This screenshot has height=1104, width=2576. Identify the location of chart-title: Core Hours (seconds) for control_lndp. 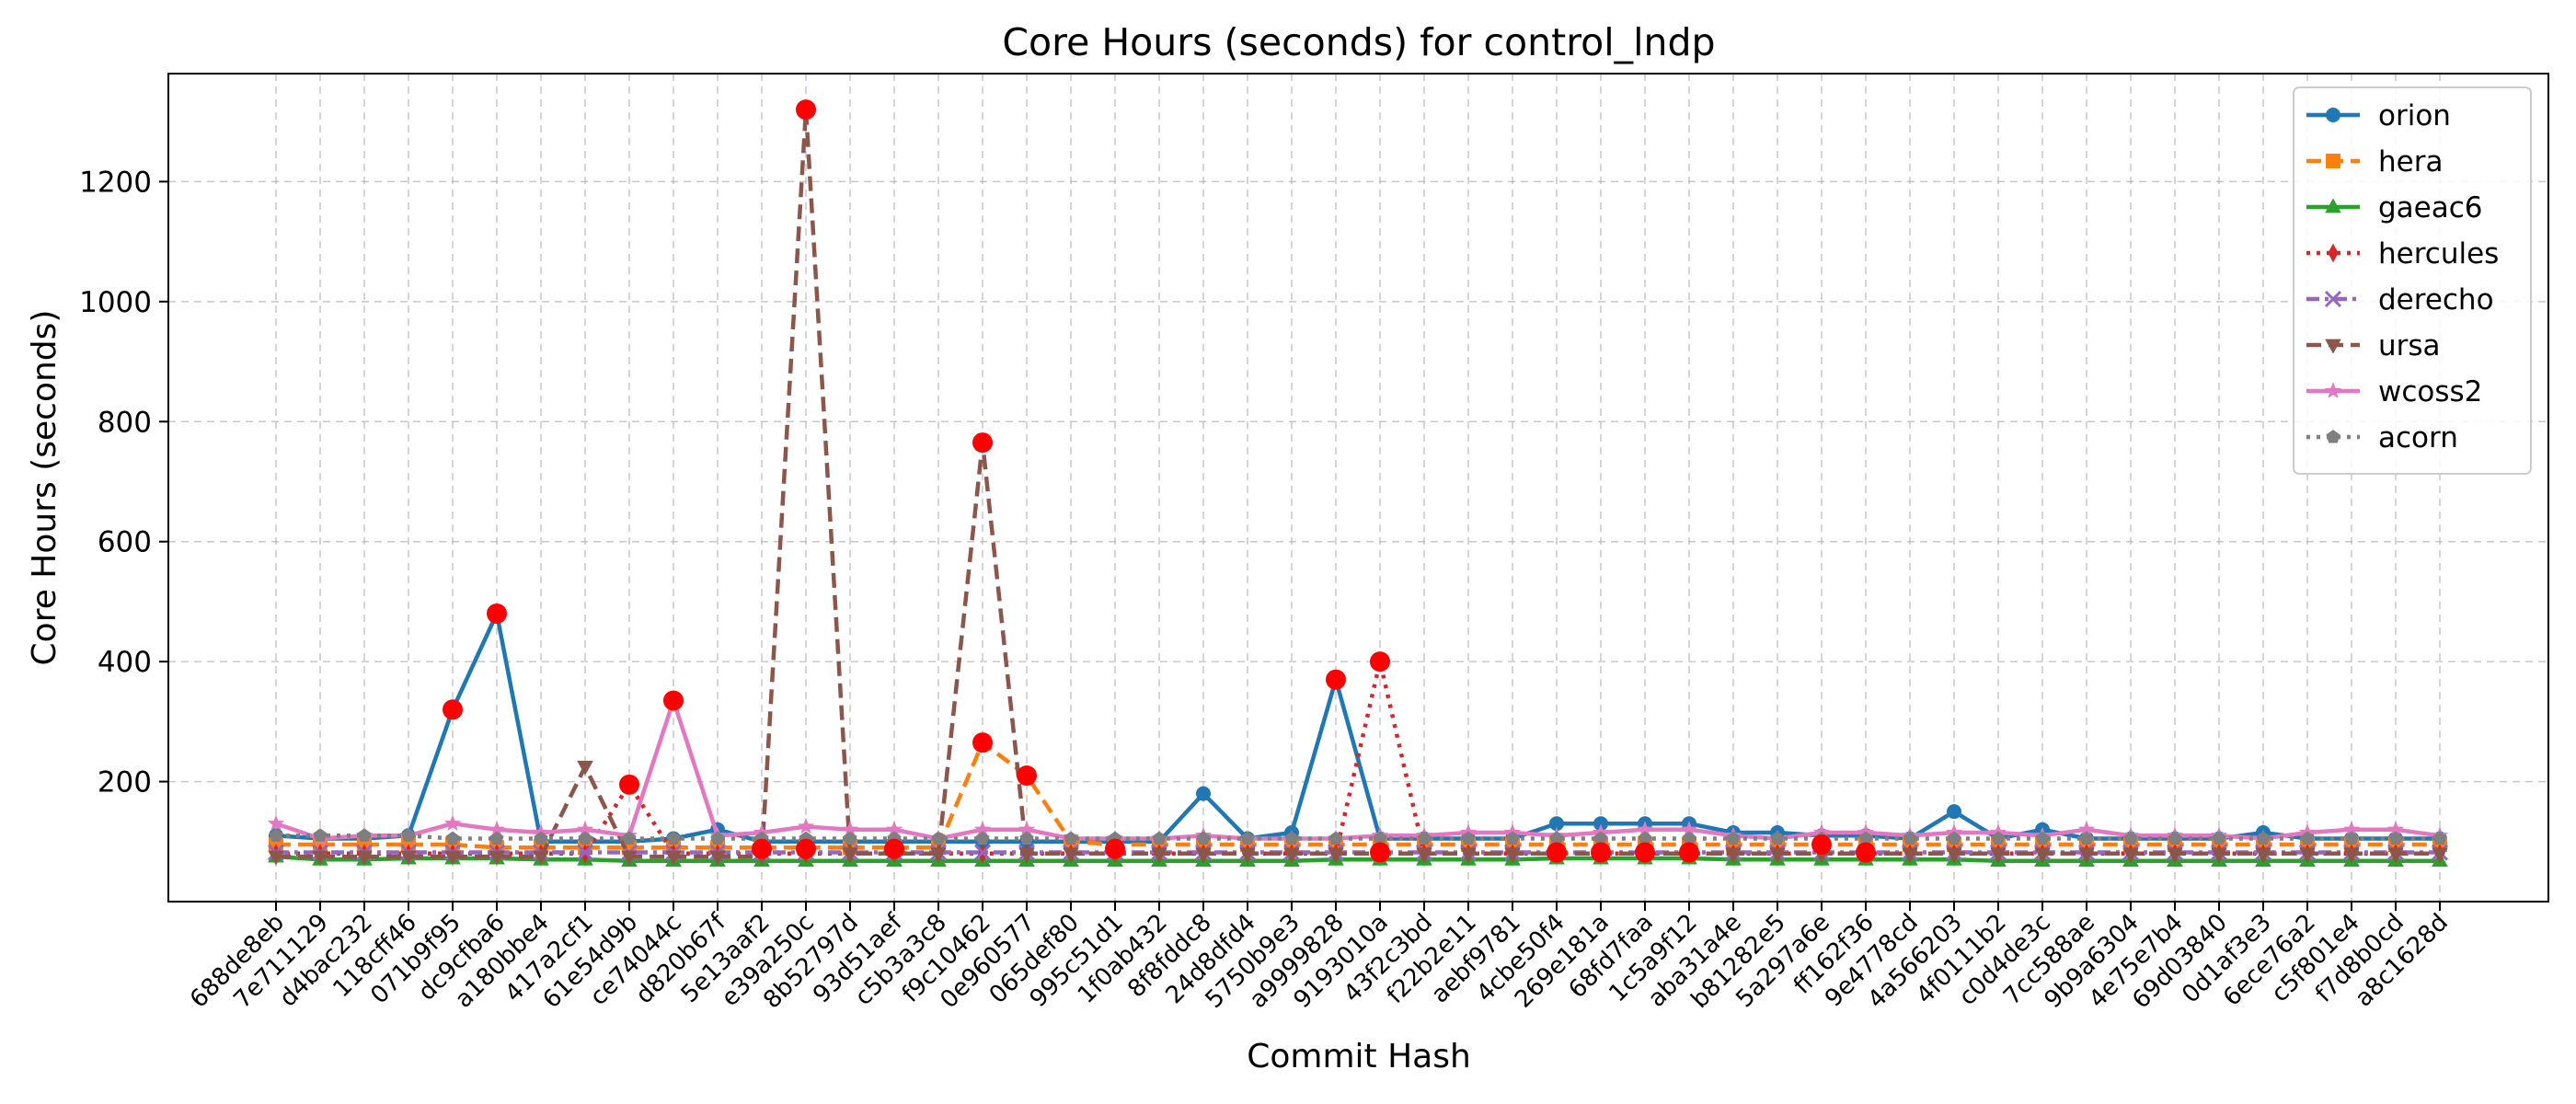
(1358, 42).